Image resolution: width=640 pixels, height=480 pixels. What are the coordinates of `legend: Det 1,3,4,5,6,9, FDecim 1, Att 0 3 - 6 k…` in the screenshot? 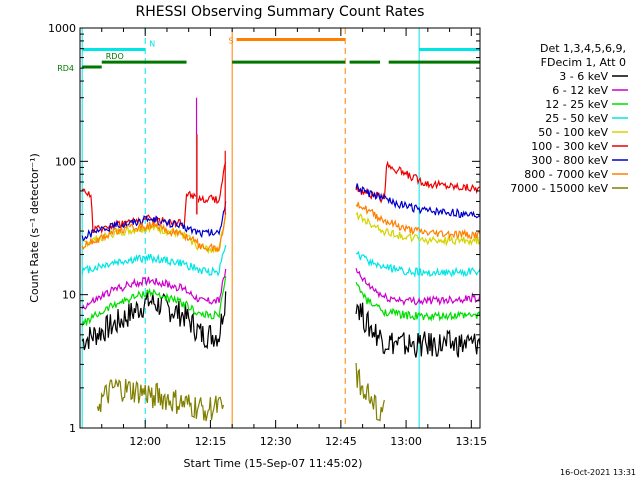 It's located at (569, 118).